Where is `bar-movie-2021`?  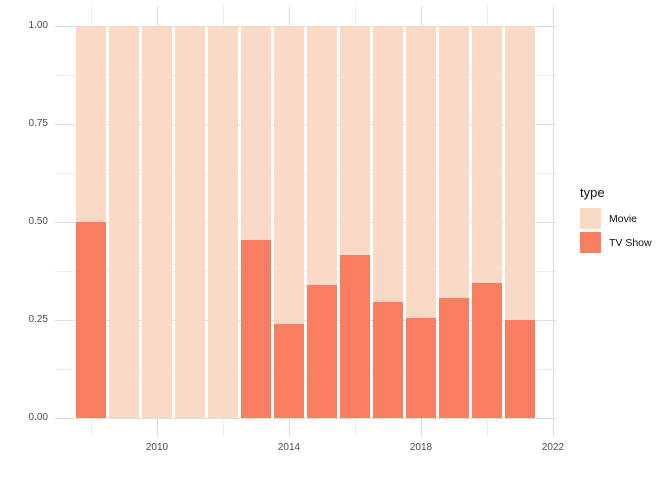 bar-movie-2021 is located at coordinates (520, 173).